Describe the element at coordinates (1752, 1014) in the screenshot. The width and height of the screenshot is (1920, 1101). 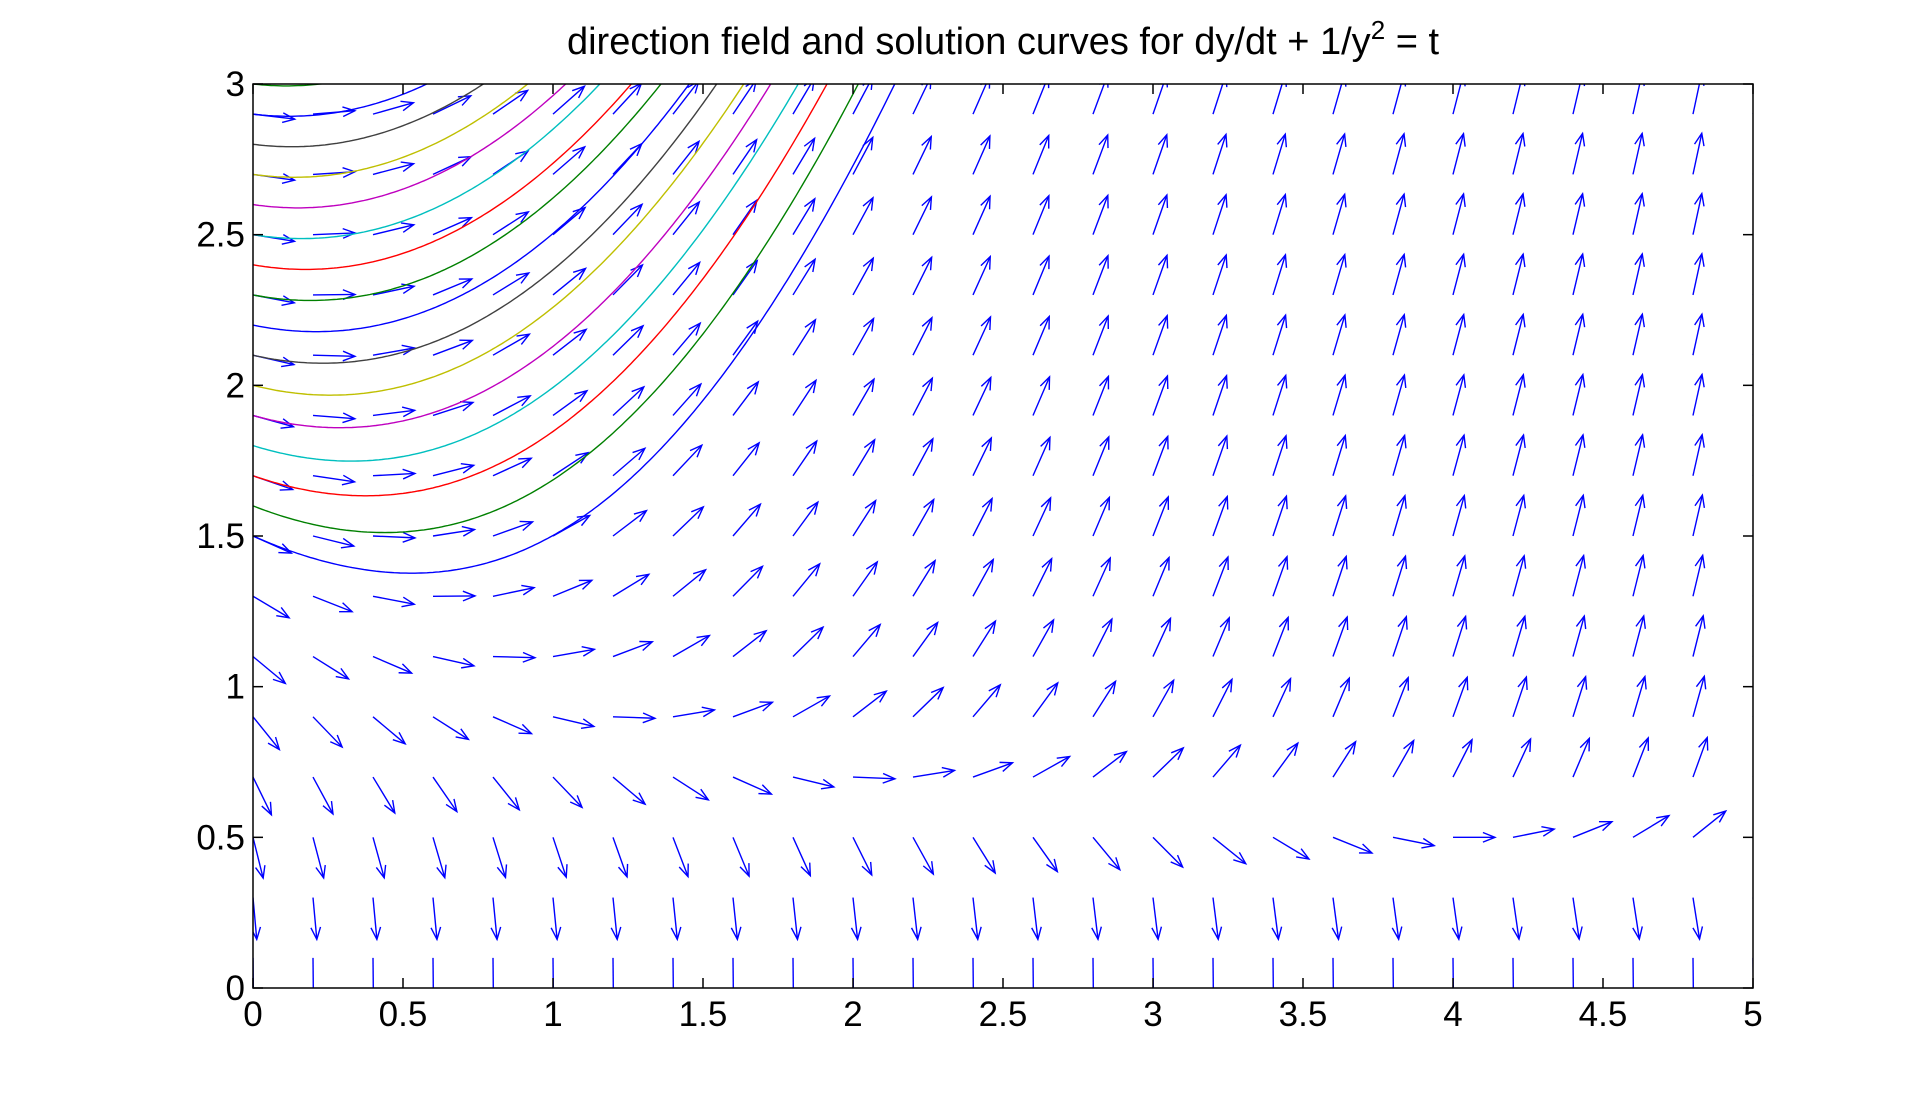
I see `x-tick-label: 5` at that location.